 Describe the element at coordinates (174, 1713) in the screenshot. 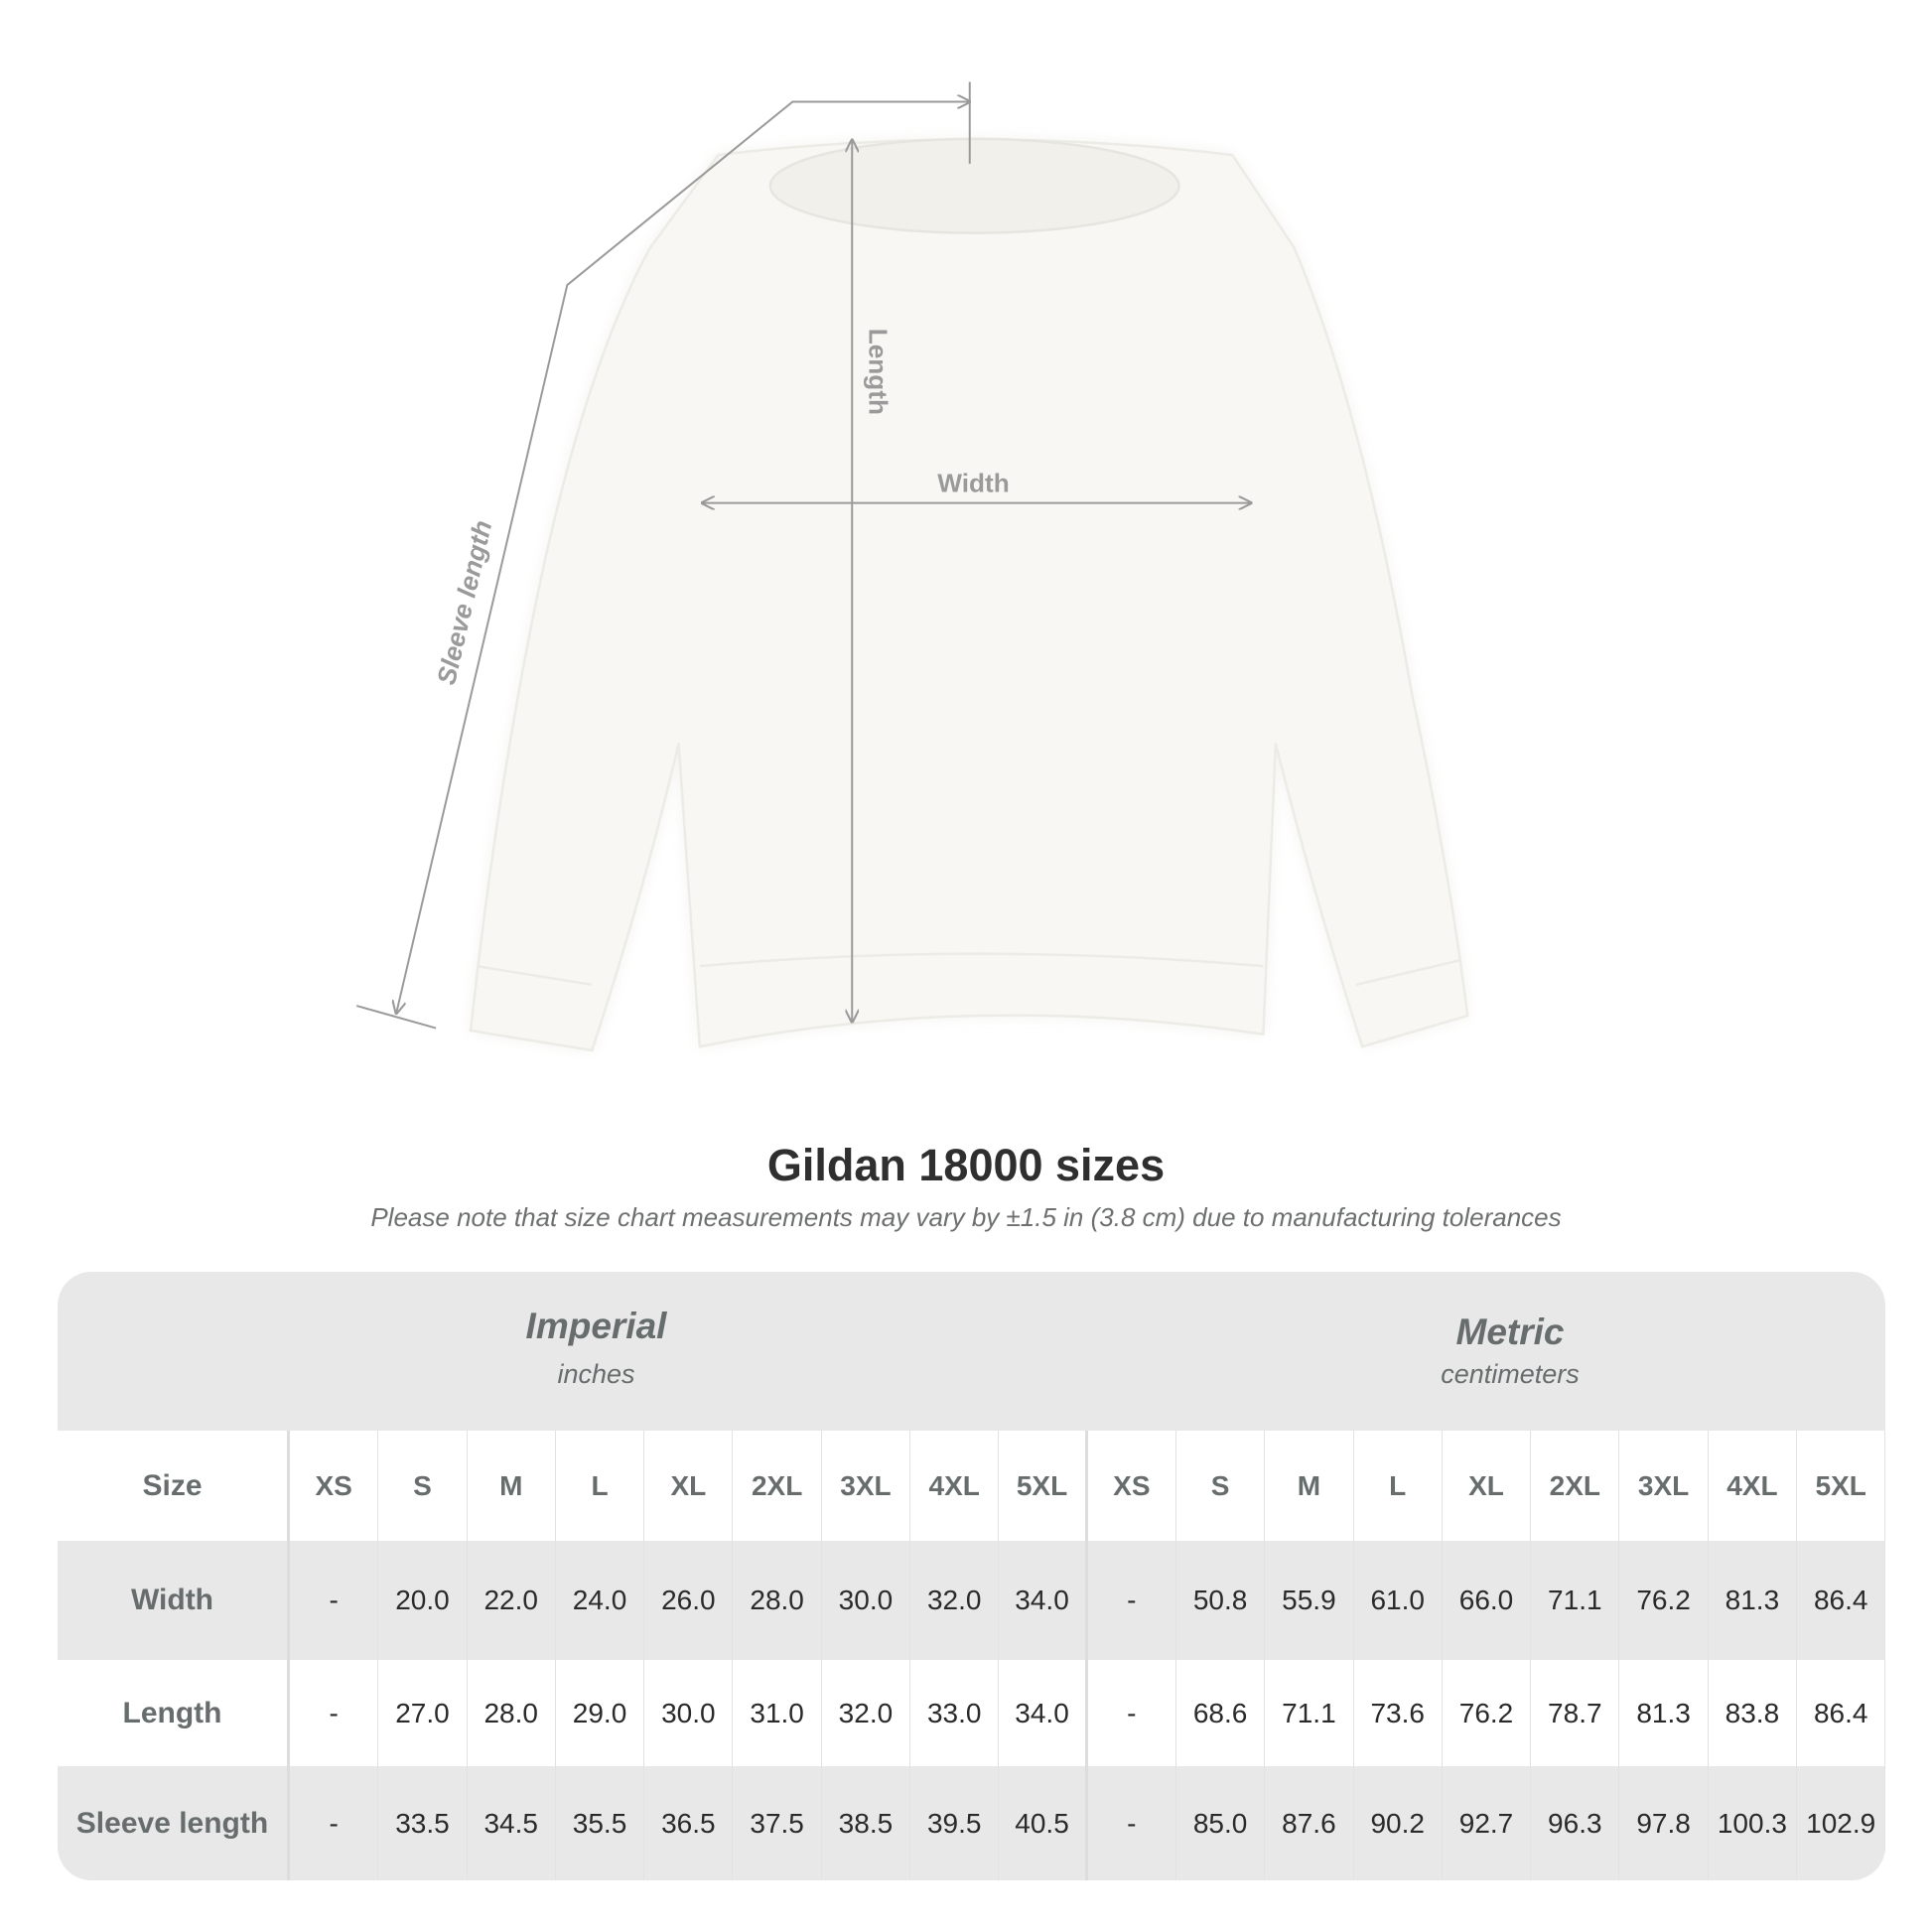

I see `row-label: Length` at that location.